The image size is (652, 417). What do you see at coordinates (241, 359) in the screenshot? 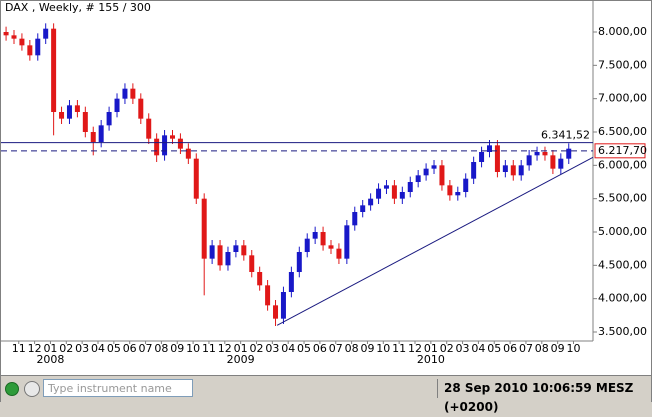
I see `year-label: 2009` at bounding box center [241, 359].